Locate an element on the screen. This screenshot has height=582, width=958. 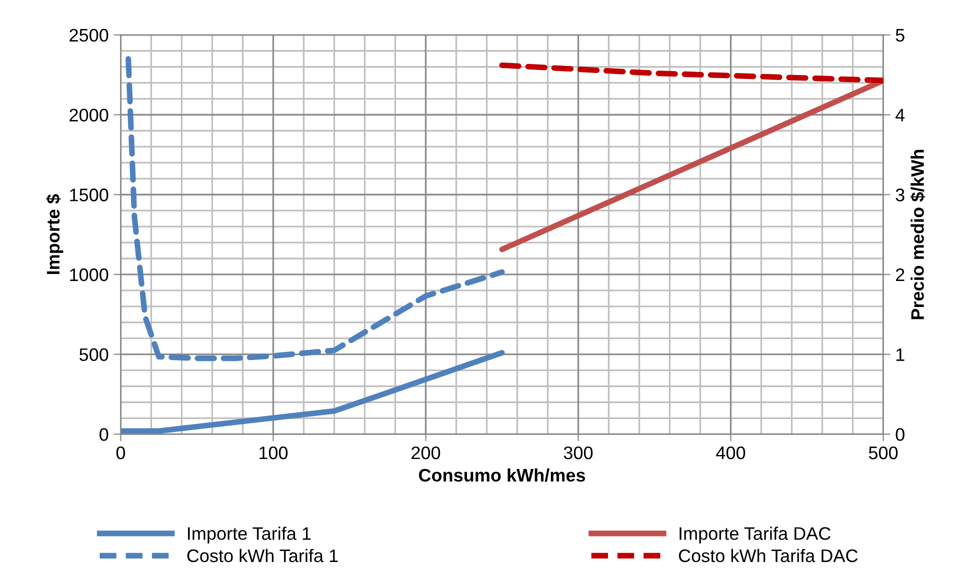
y-tick-label: 2500 is located at coordinates (89, 35).